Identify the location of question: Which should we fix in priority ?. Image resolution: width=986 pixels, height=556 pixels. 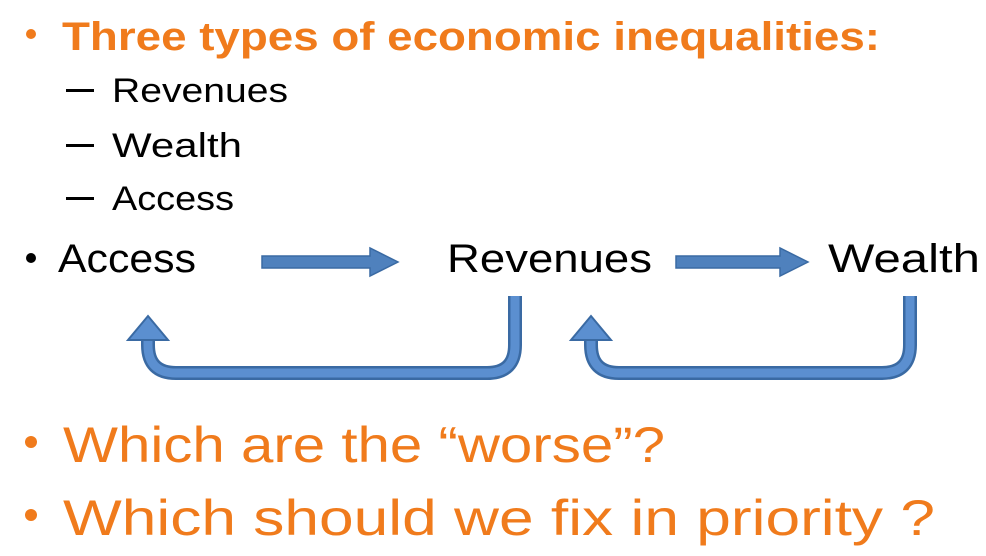
(499, 518).